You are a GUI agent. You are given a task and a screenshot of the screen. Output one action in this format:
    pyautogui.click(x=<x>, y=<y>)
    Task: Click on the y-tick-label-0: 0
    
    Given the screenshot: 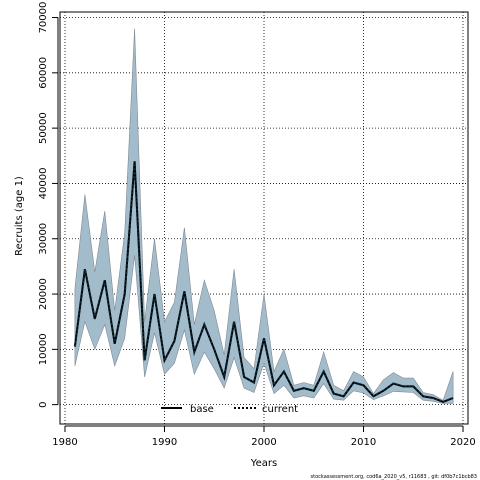 What is the action you would take?
    pyautogui.click(x=43, y=404)
    